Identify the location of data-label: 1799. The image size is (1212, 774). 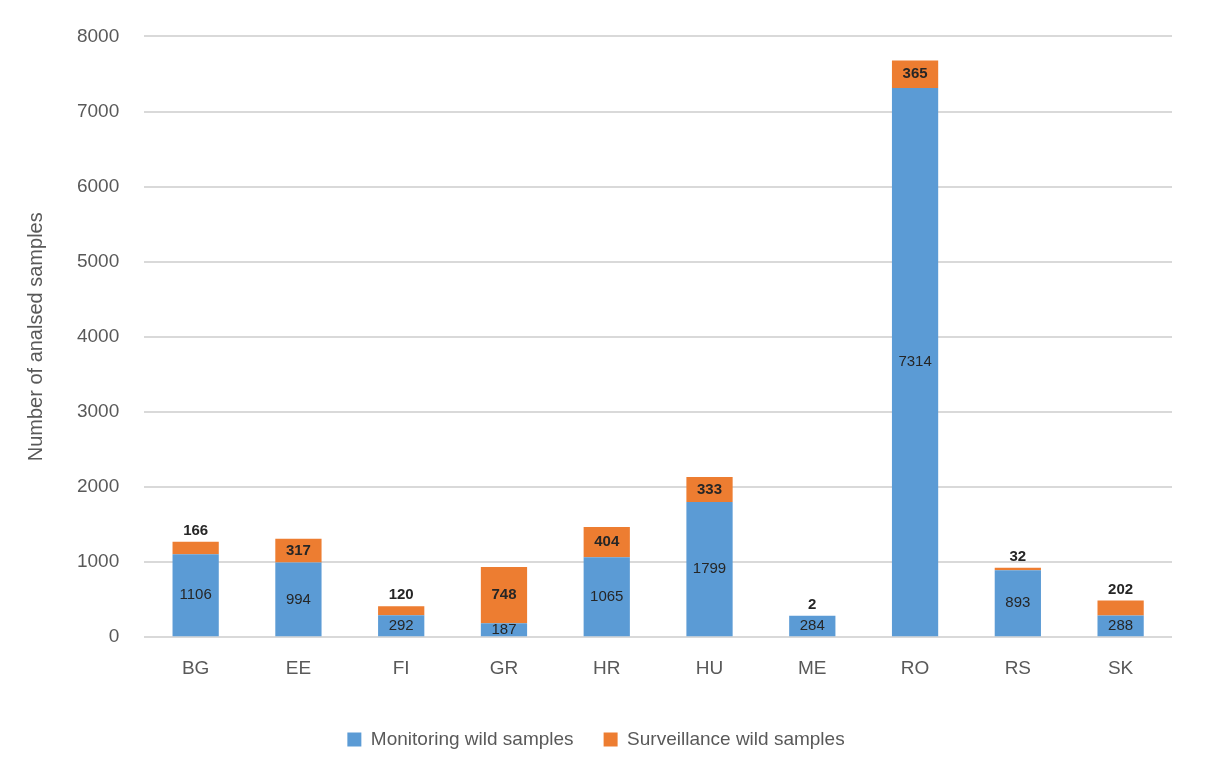
(709, 568).